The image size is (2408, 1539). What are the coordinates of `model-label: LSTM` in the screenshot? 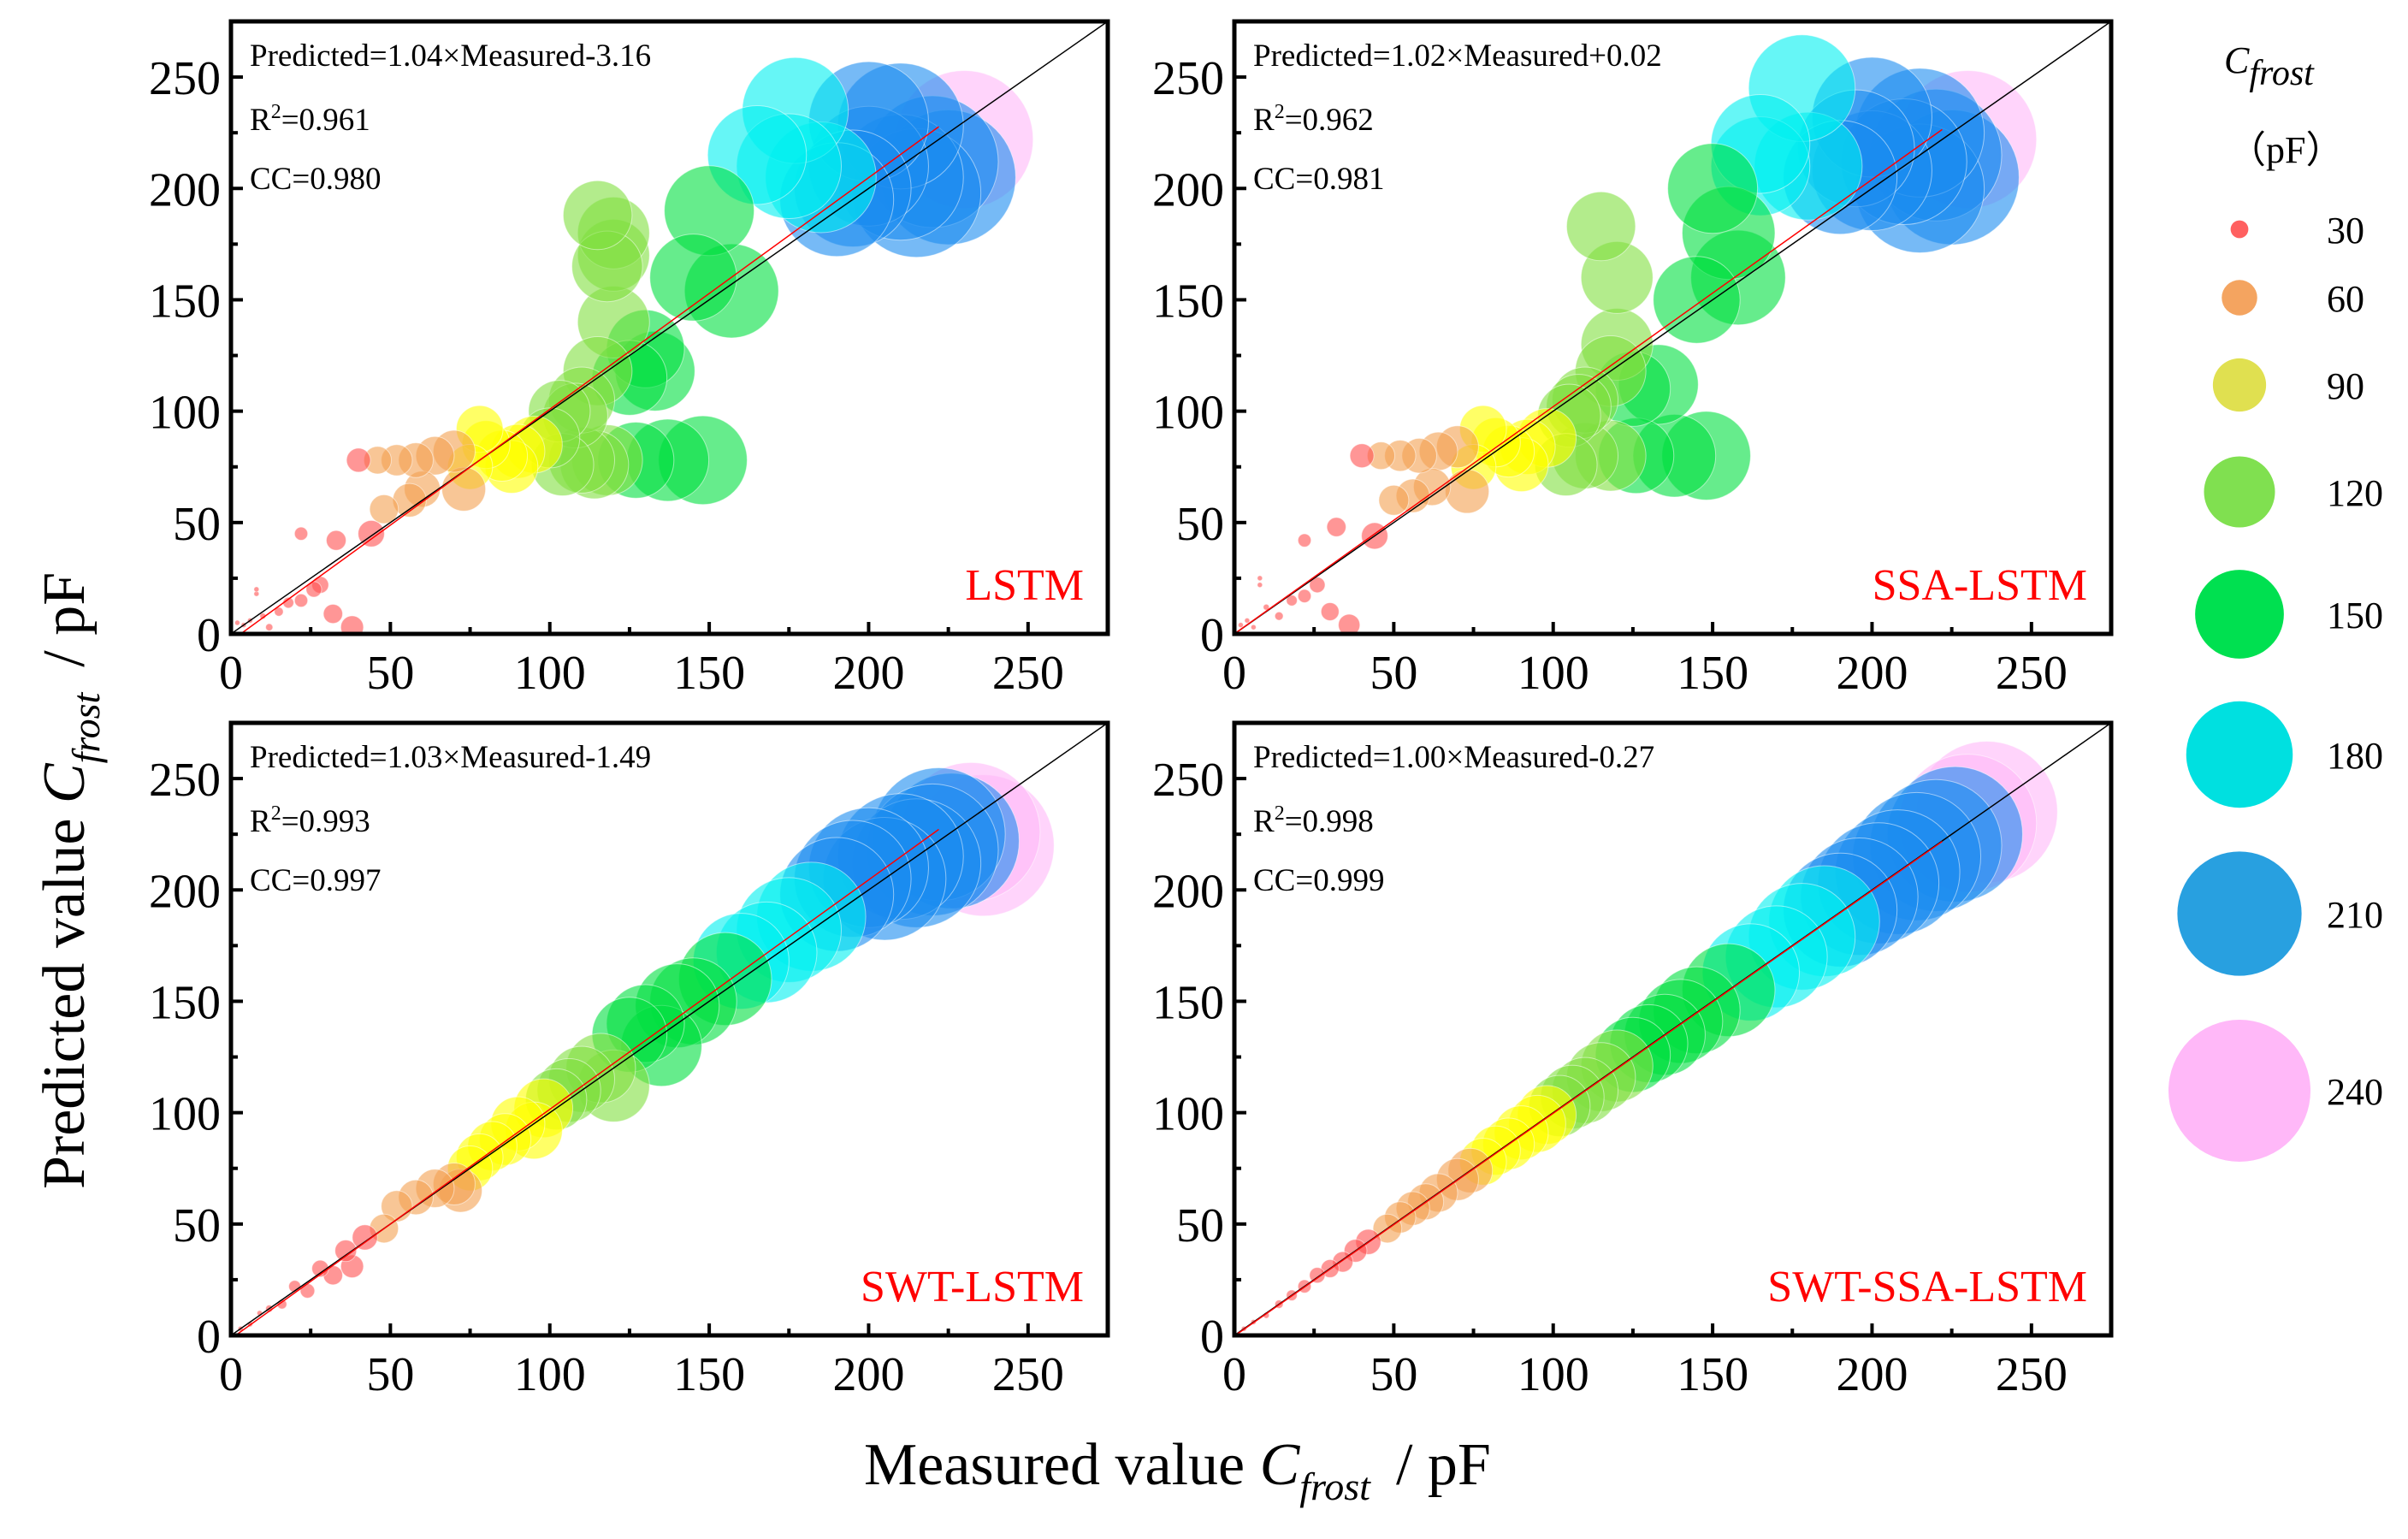 It's located at (1024, 585).